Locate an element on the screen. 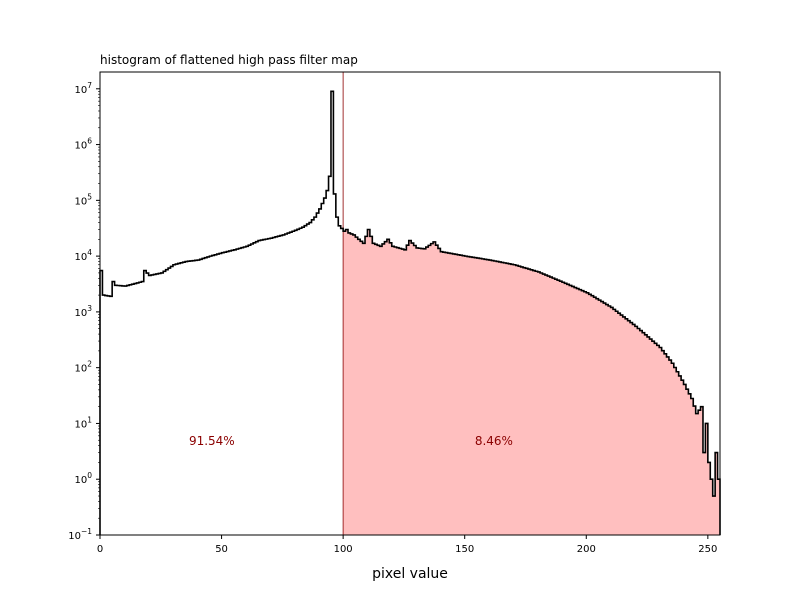  percentage-annotation: 91.54% is located at coordinates (212, 441).